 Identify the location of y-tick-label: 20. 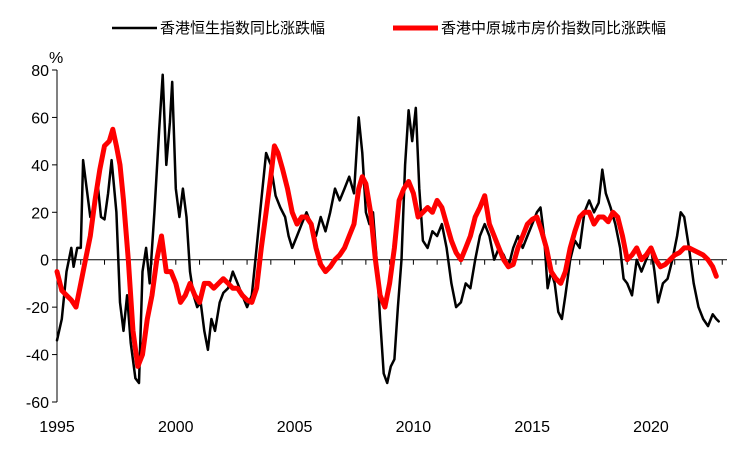
(40, 213).